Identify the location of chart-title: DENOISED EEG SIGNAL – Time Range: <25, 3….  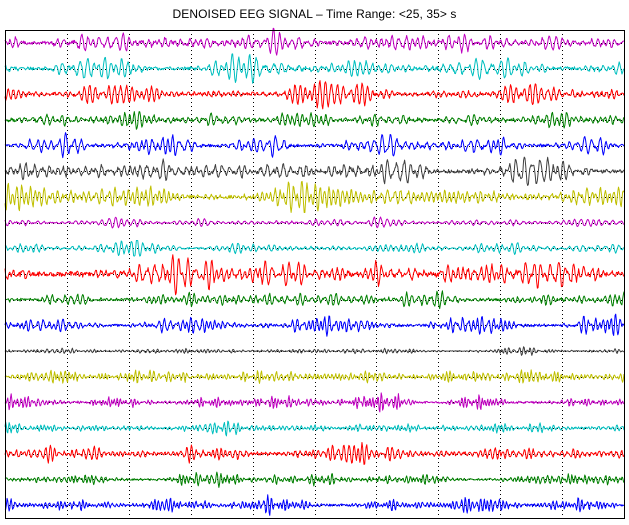
(314, 14).